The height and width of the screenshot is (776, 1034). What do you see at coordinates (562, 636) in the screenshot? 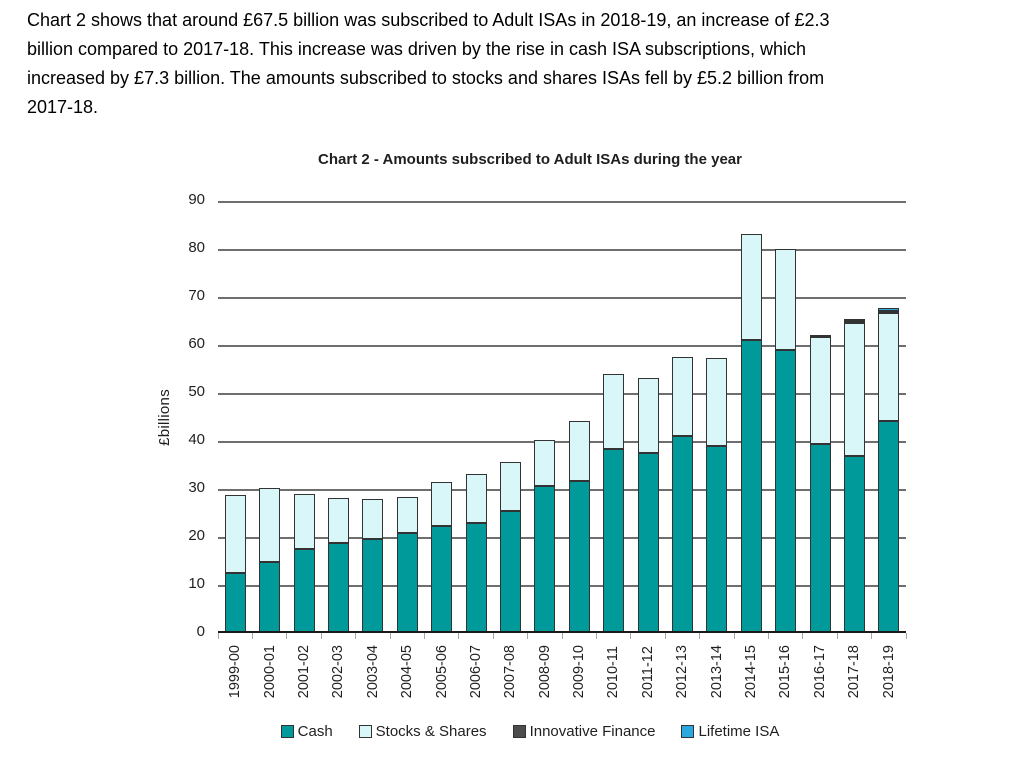
I see `x-axis-tickmarks` at bounding box center [562, 636].